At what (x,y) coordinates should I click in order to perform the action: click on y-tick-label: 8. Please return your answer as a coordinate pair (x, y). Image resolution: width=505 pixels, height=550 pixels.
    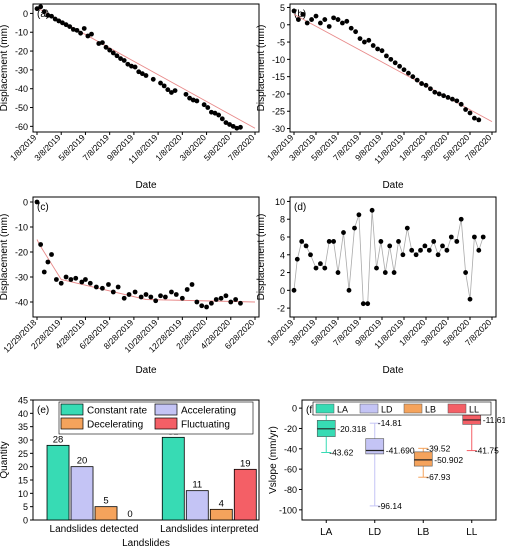
    Looking at the image, I should click on (282, 220).